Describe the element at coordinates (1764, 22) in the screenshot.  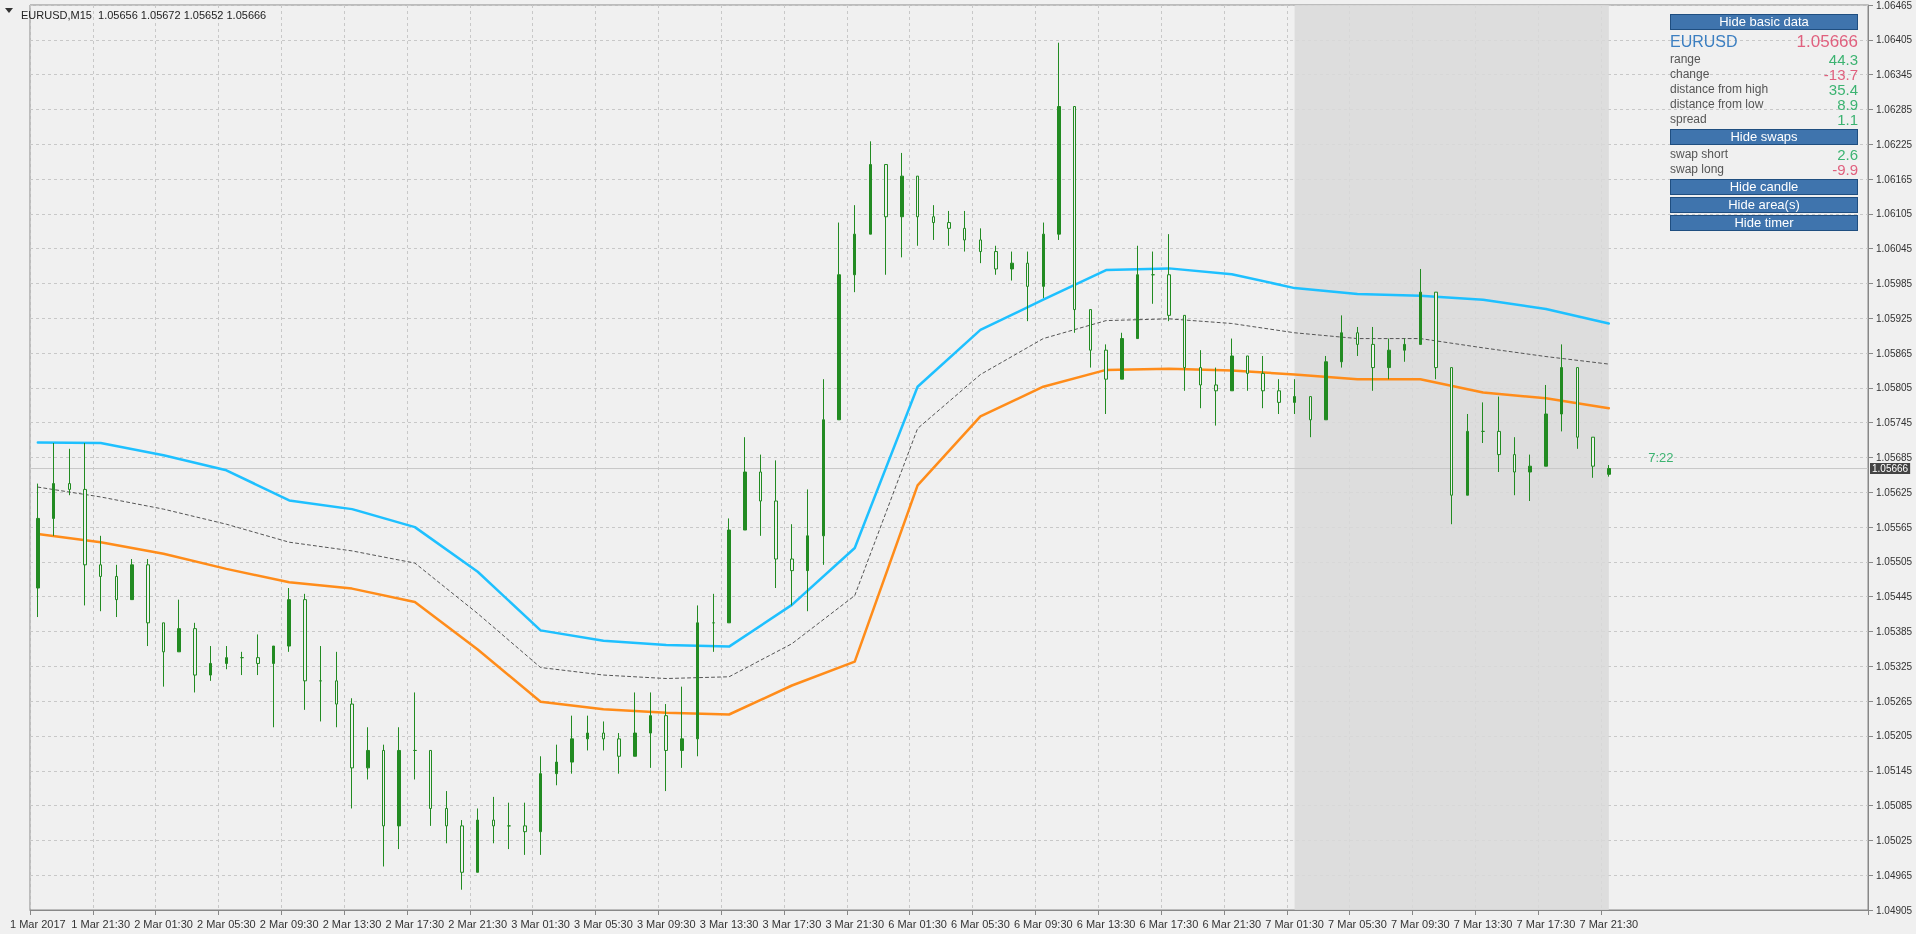
I see `annotation: Hide basic data` at that location.